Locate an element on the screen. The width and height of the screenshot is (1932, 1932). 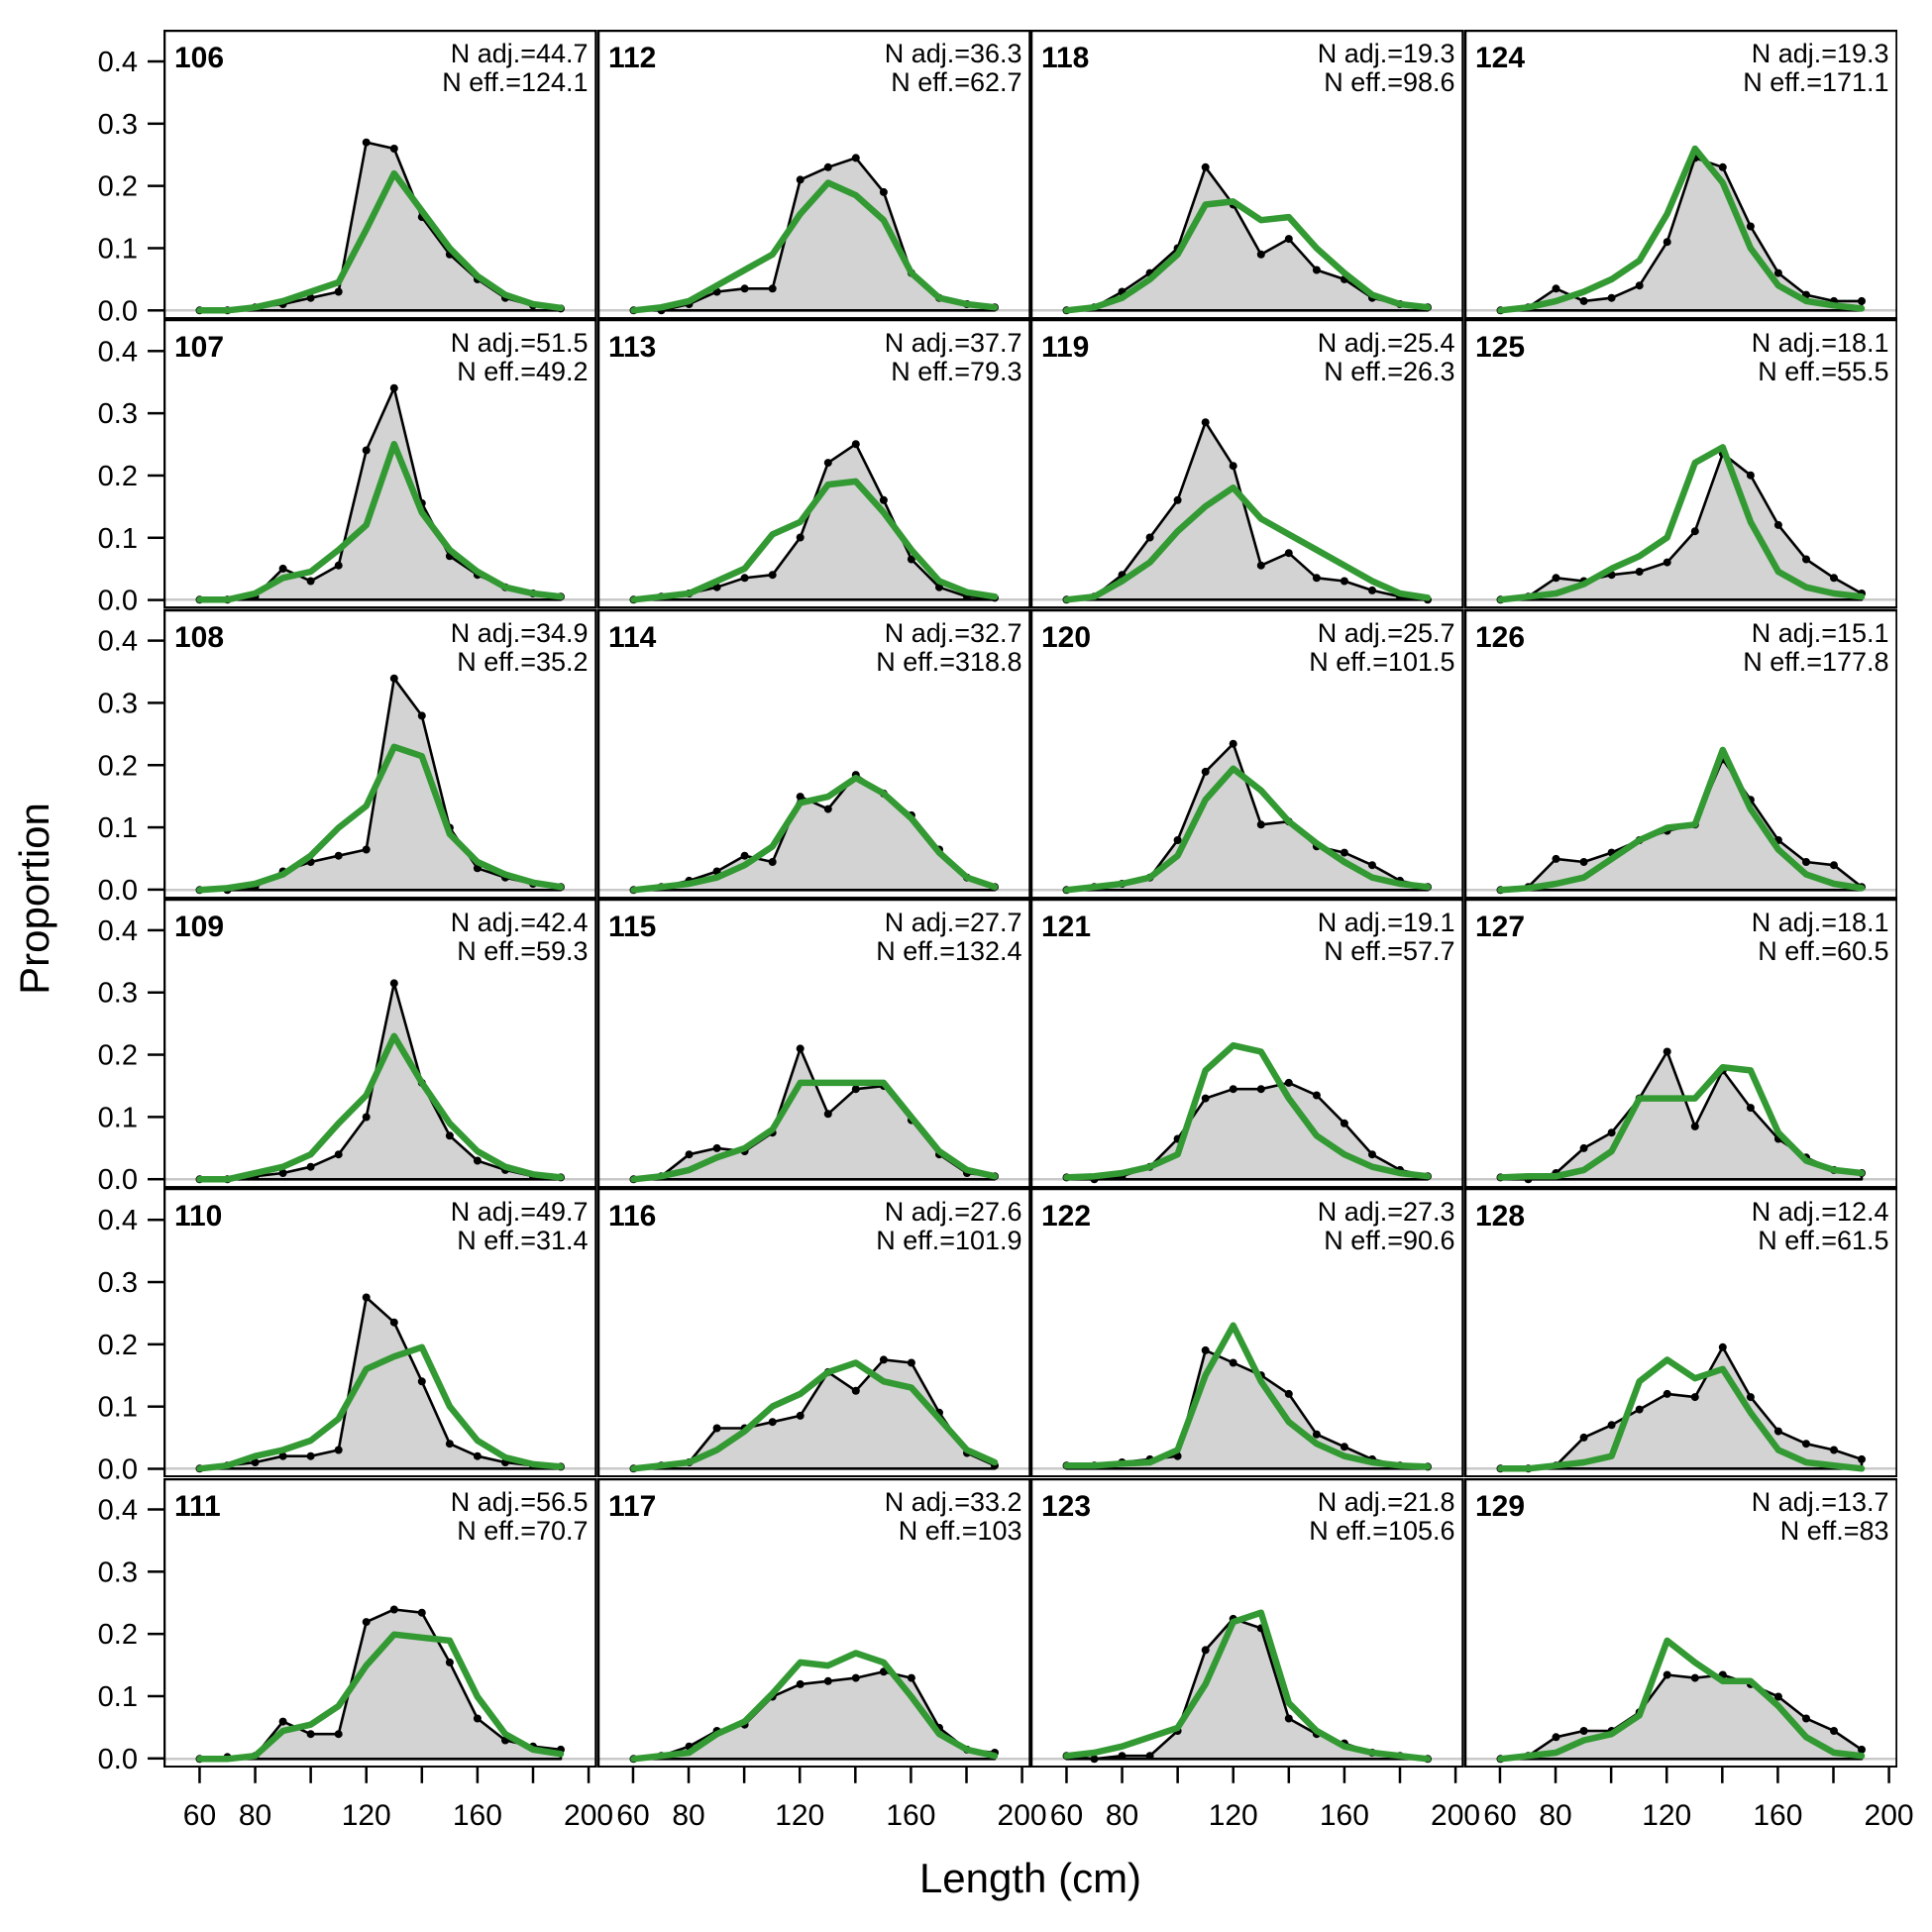
n-adj-annotation: N adj.=32.7 is located at coordinates (953, 633).